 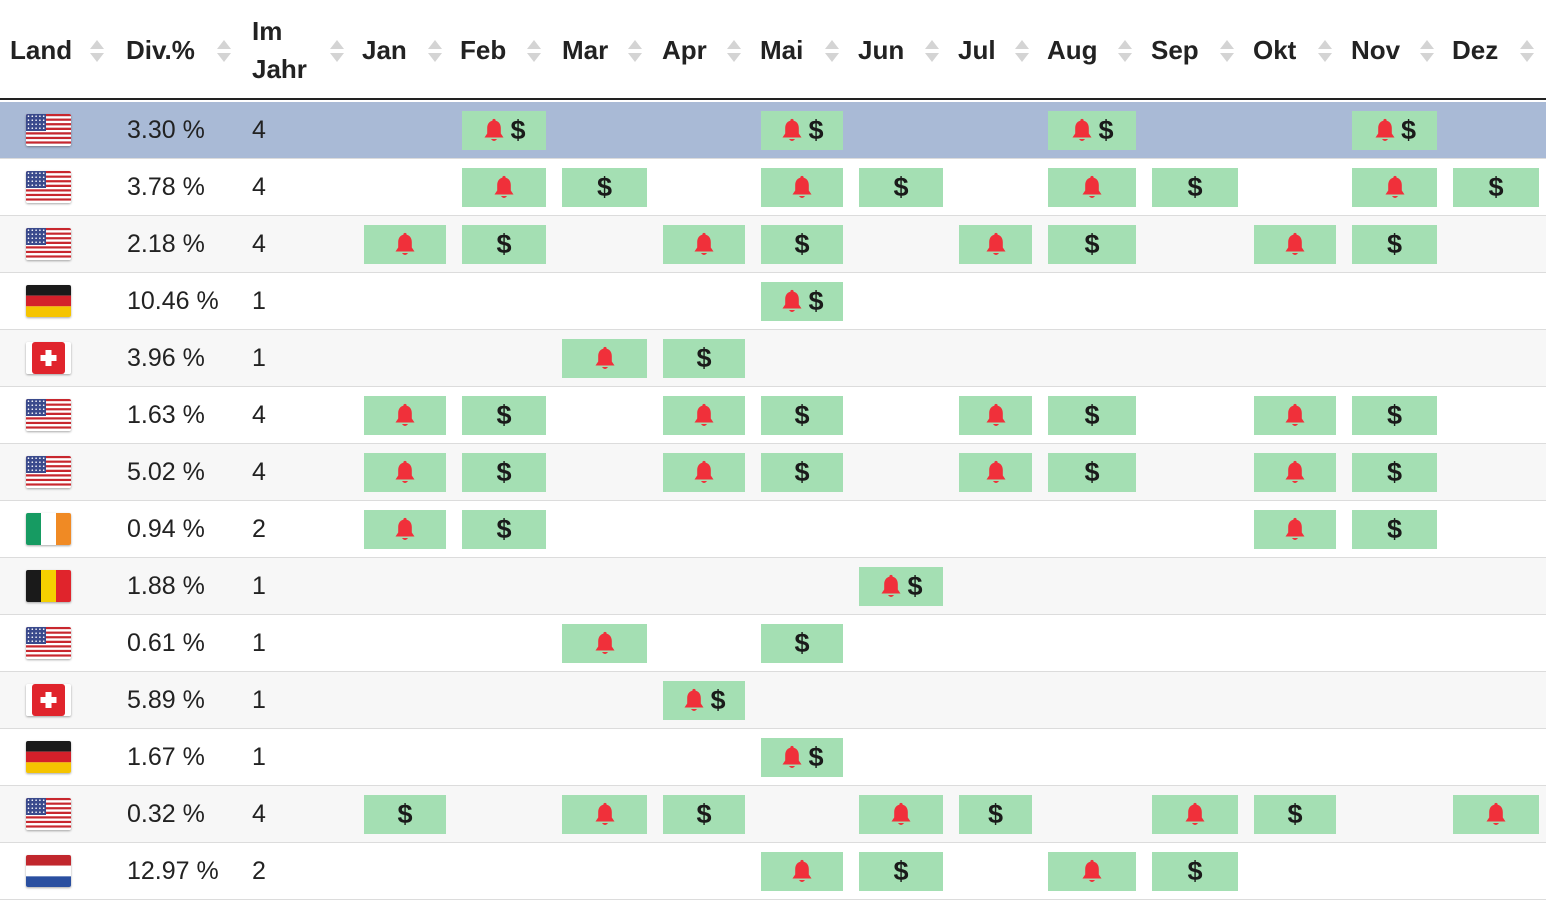 I want to click on table-row: 3.96 % 1 $, so click(x=773, y=358).